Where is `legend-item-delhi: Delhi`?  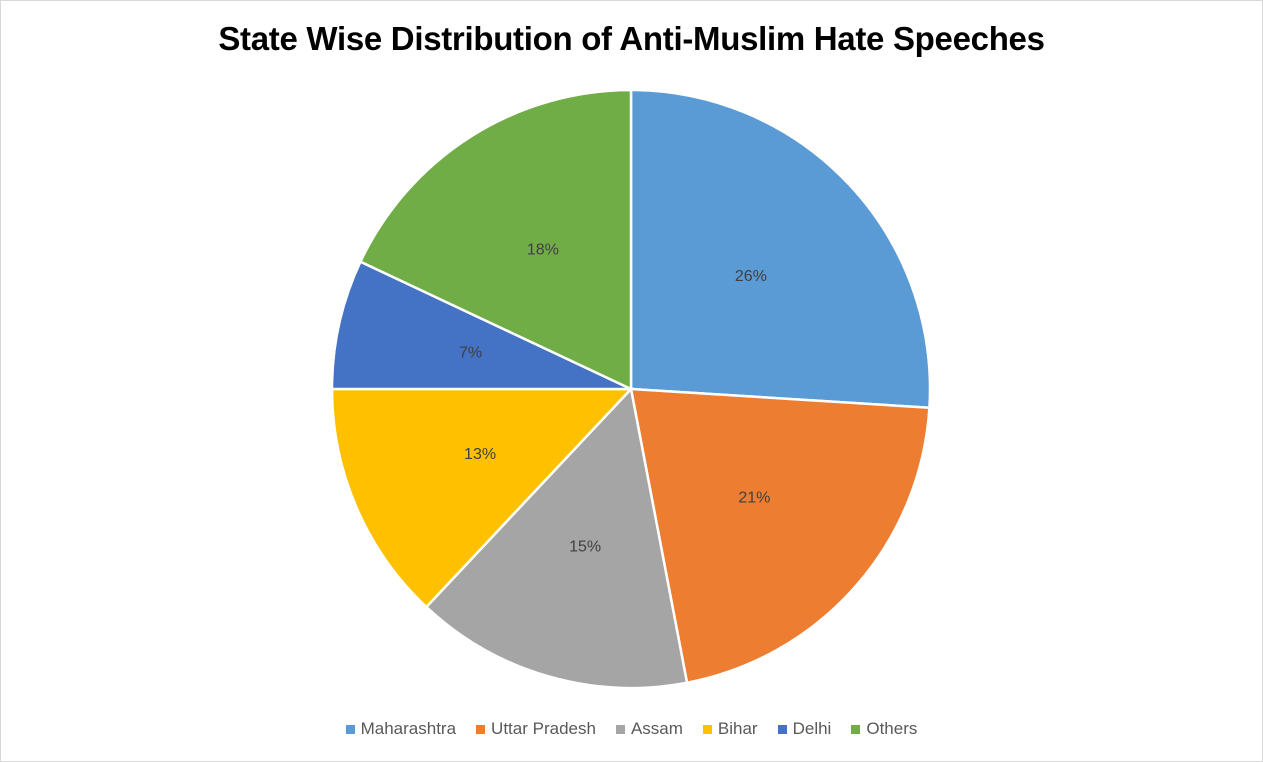
legend-item-delhi: Delhi is located at coordinates (804, 729).